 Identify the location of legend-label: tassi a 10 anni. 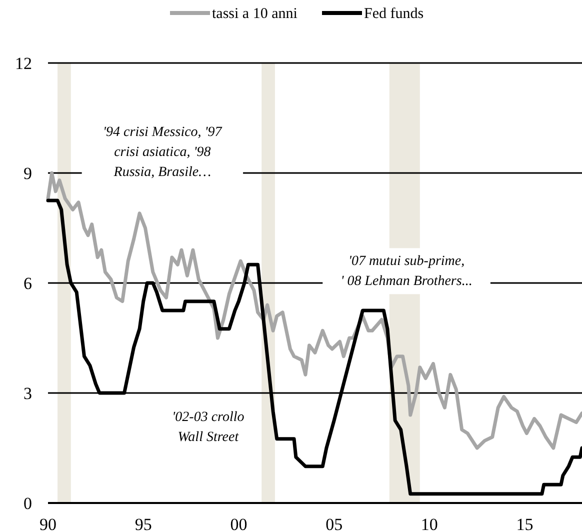
(255, 14).